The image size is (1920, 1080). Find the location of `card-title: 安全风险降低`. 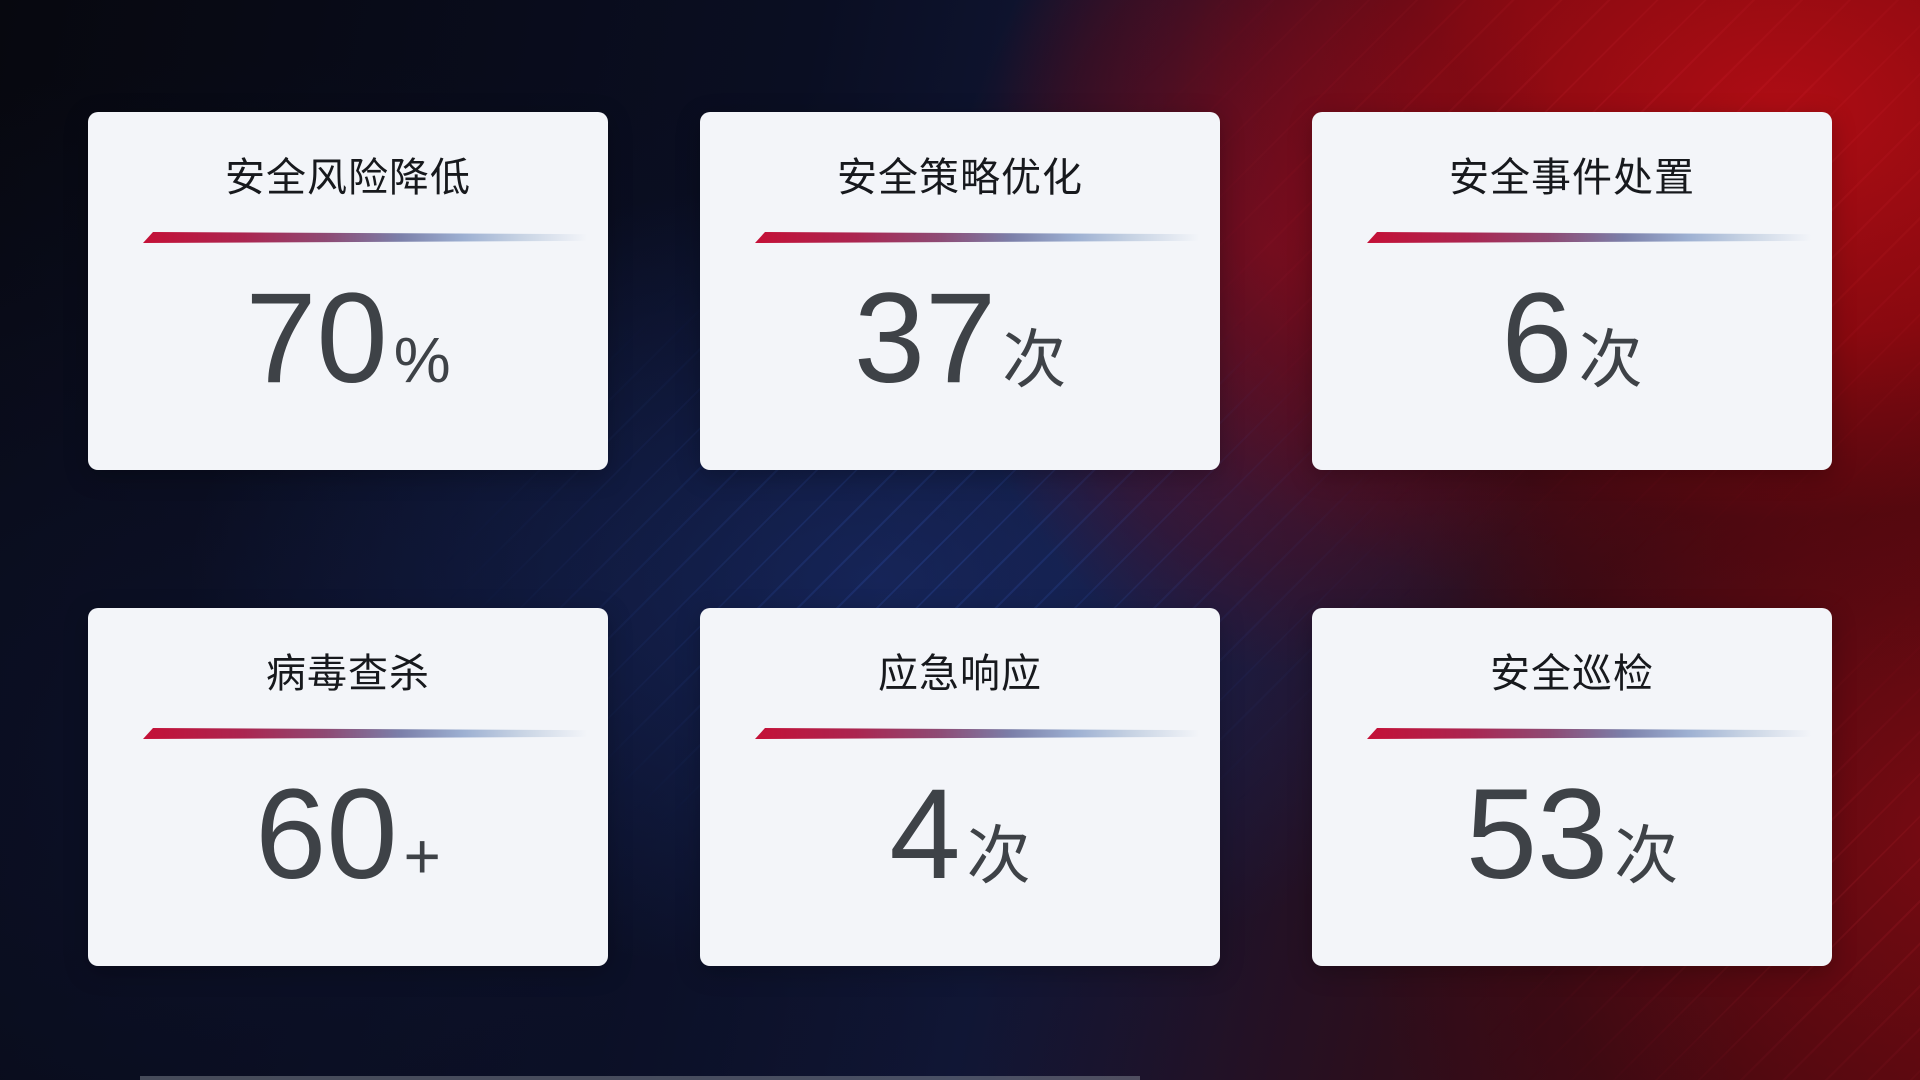

card-title: 安全风险降低 is located at coordinates (348, 178).